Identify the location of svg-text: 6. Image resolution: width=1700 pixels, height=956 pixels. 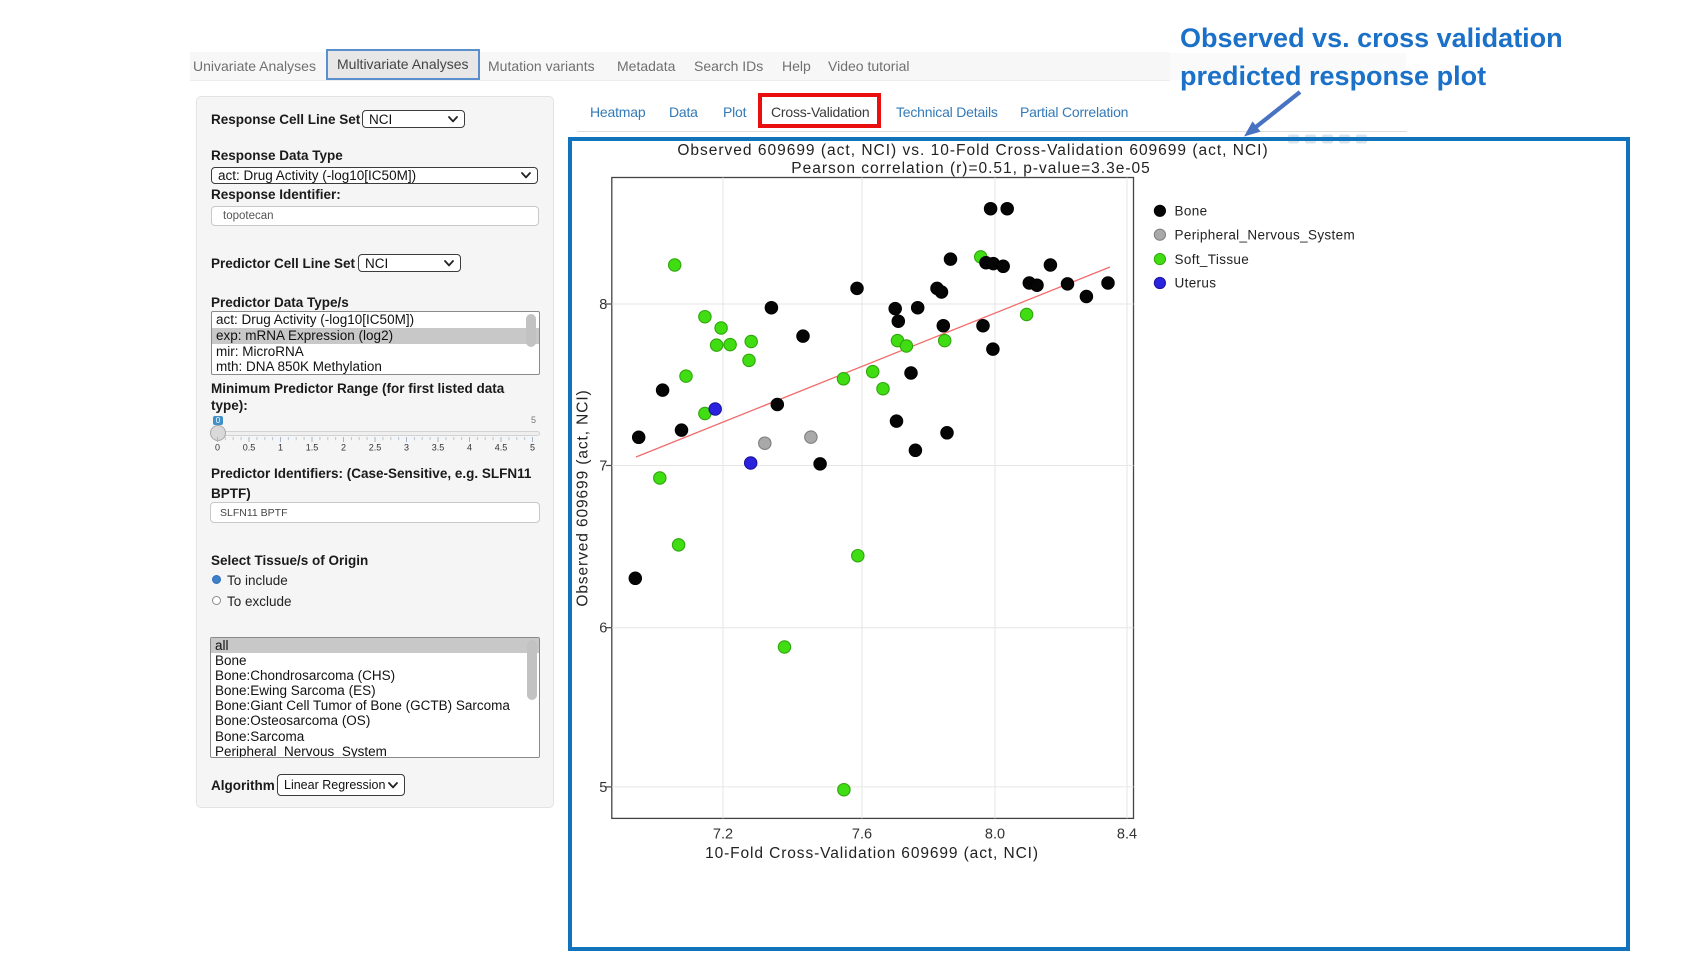
(603, 629).